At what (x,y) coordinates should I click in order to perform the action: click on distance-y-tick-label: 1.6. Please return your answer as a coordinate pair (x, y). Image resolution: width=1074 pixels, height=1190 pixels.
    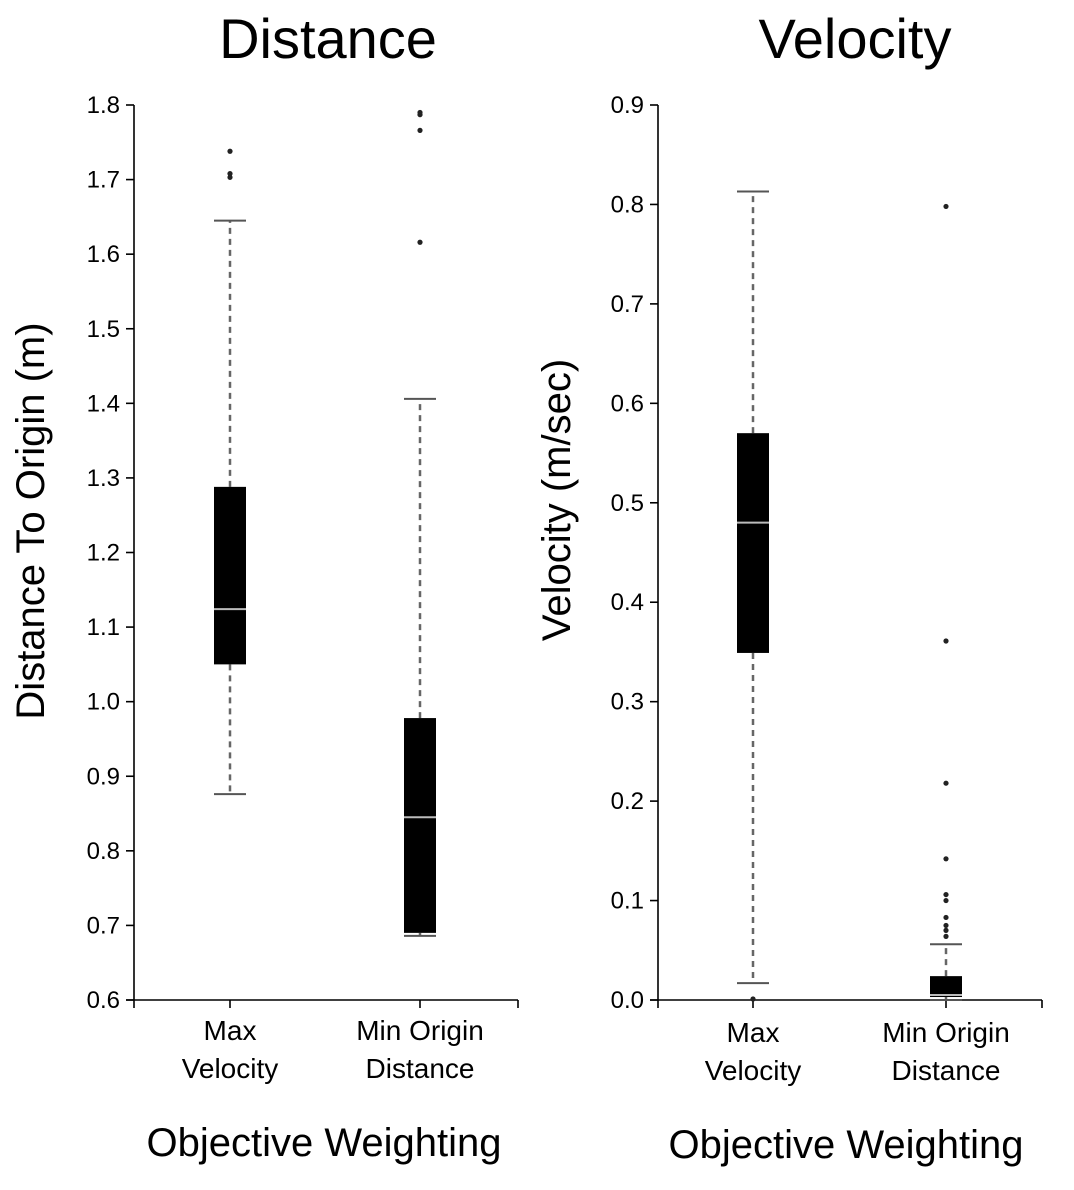
    Looking at the image, I should click on (103, 254).